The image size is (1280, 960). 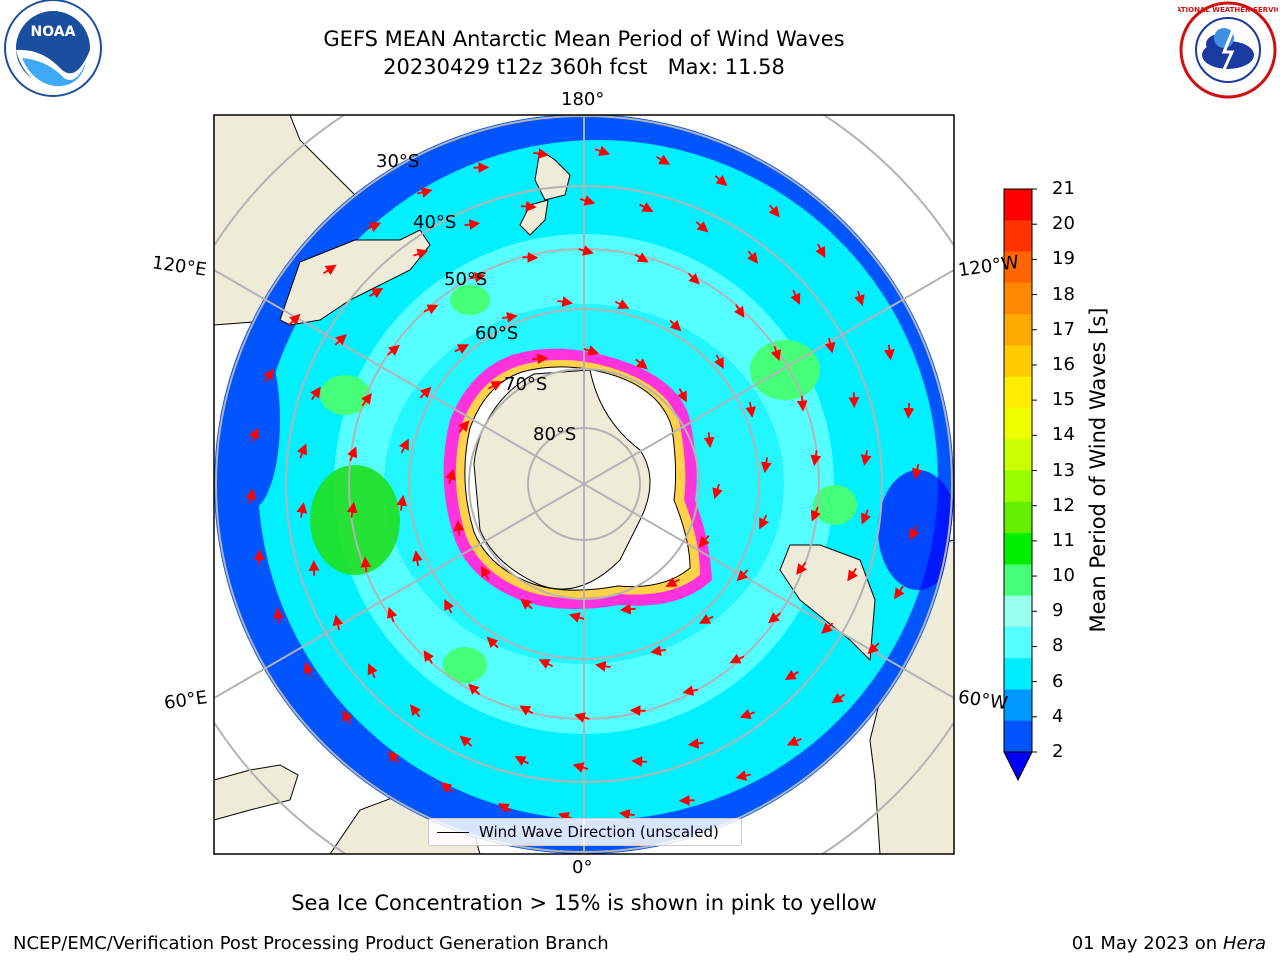 What do you see at coordinates (1225, 50) in the screenshot?
I see `nws-logo: NATIONAL WEATHER SERVICE` at bounding box center [1225, 50].